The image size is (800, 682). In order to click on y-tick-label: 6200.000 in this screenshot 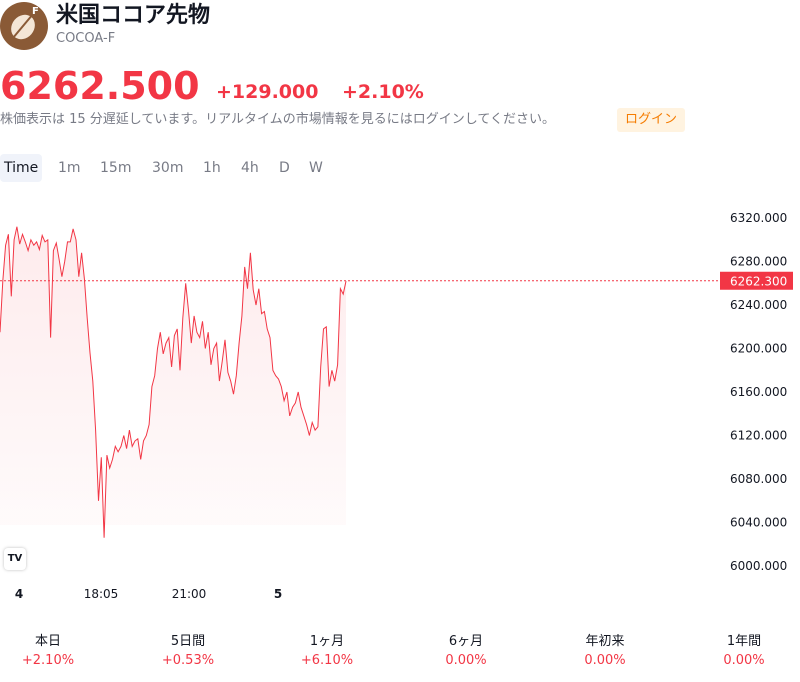, I will do `click(758, 349)`.